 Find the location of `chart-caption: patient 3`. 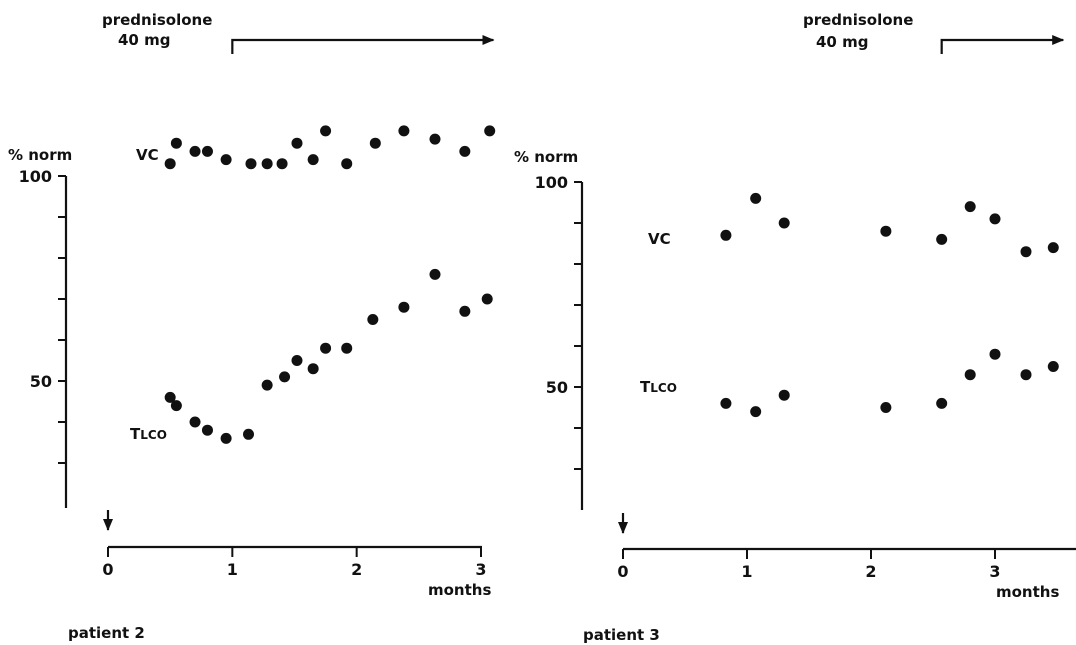

chart-caption: patient 3 is located at coordinates (621, 635).